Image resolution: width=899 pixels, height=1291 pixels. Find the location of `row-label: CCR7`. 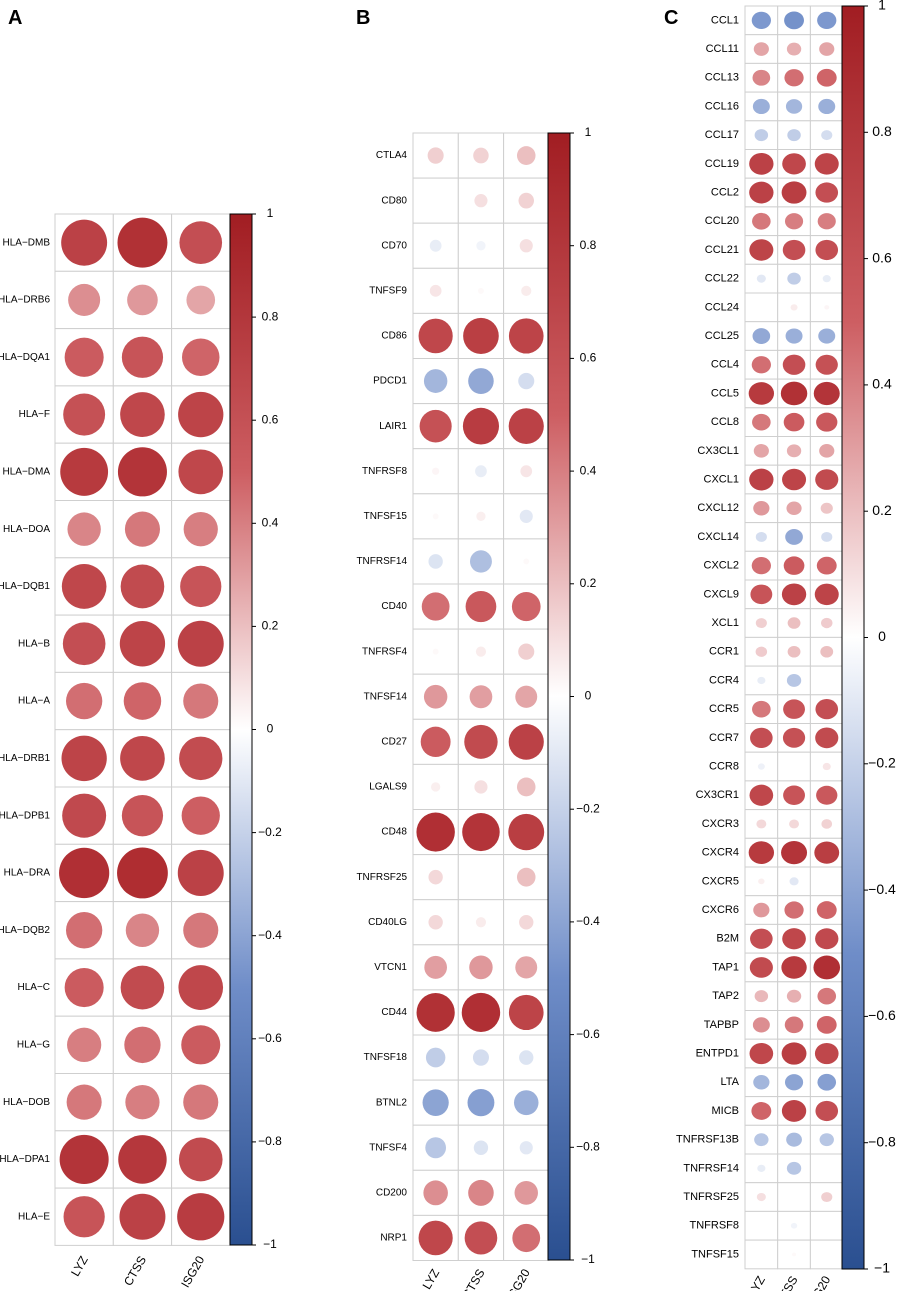

row-label: CCR7 is located at coordinates (724, 738).